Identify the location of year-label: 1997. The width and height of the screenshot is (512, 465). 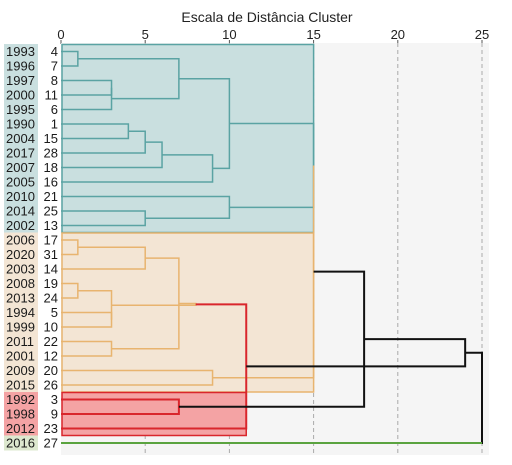
(20, 80).